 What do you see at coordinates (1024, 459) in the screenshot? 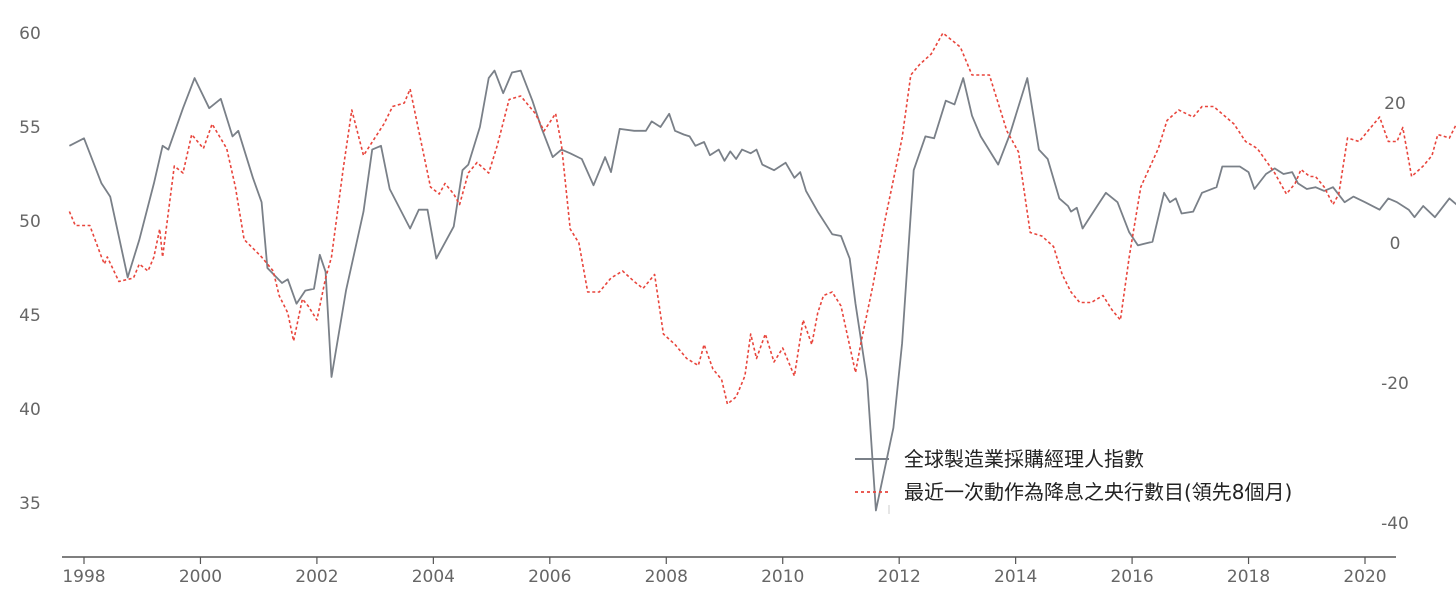
I see `legend-label-pmi: 全球製造業採購經理人指數` at bounding box center [1024, 459].